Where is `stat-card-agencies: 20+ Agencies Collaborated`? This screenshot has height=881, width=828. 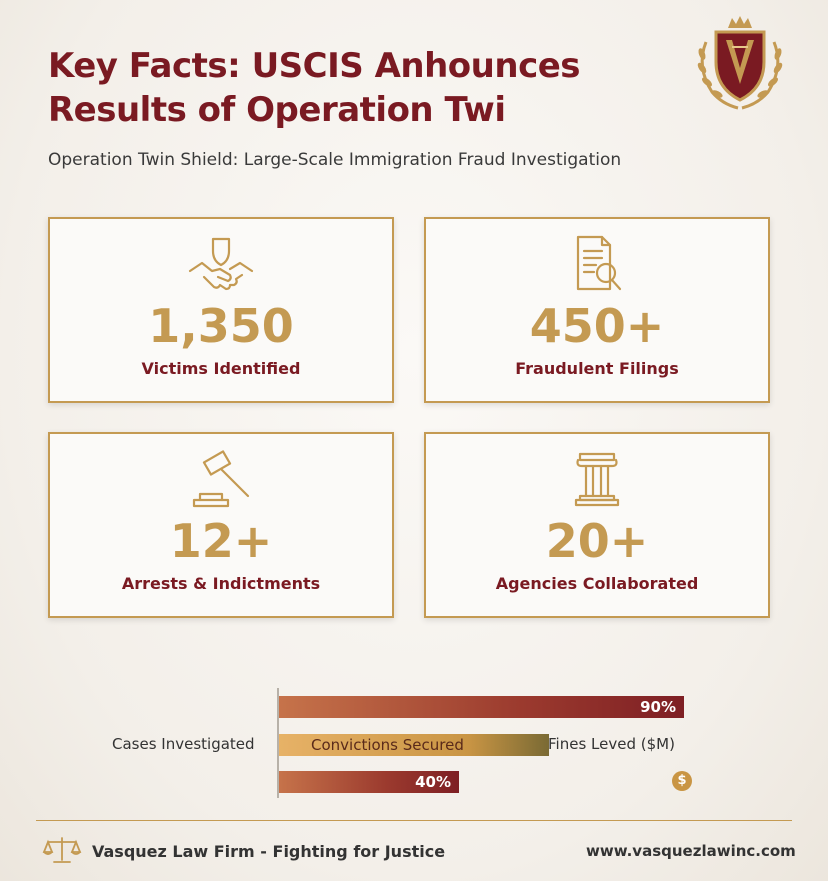 stat-card-agencies: 20+ Agencies Collaborated is located at coordinates (597, 525).